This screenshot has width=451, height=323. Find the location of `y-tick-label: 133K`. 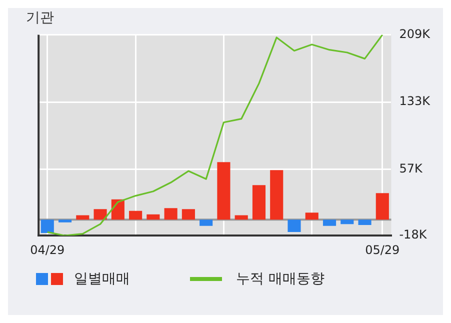

y-tick-label: 133K is located at coordinates (415, 101).